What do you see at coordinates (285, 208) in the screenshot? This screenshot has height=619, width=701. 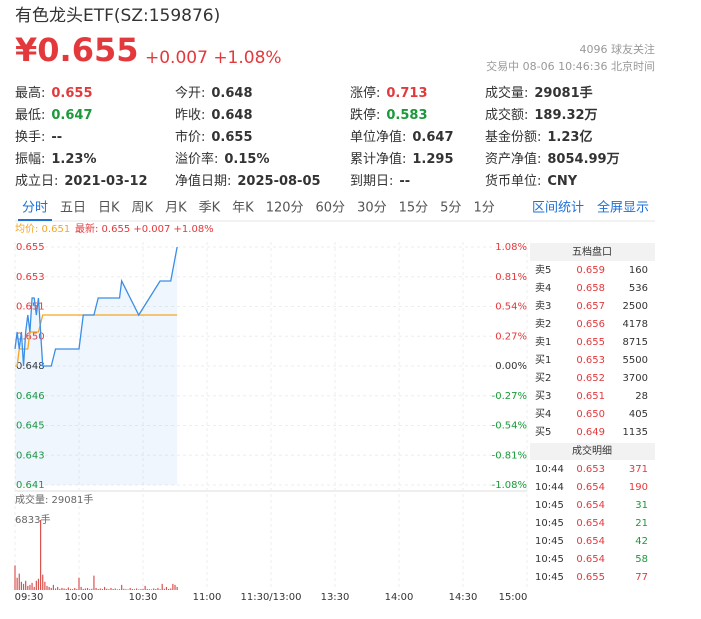 I see `period-tab: 120分` at bounding box center [285, 208].